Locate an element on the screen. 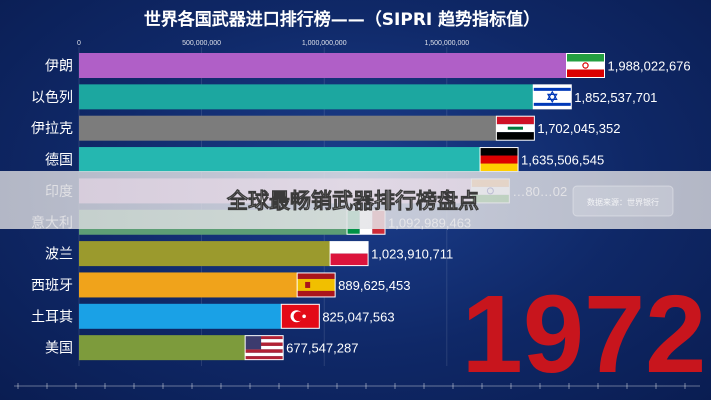 Image resolution: width=711 pixels, height=400 pixels. flag-israel-icon is located at coordinates (552, 97).